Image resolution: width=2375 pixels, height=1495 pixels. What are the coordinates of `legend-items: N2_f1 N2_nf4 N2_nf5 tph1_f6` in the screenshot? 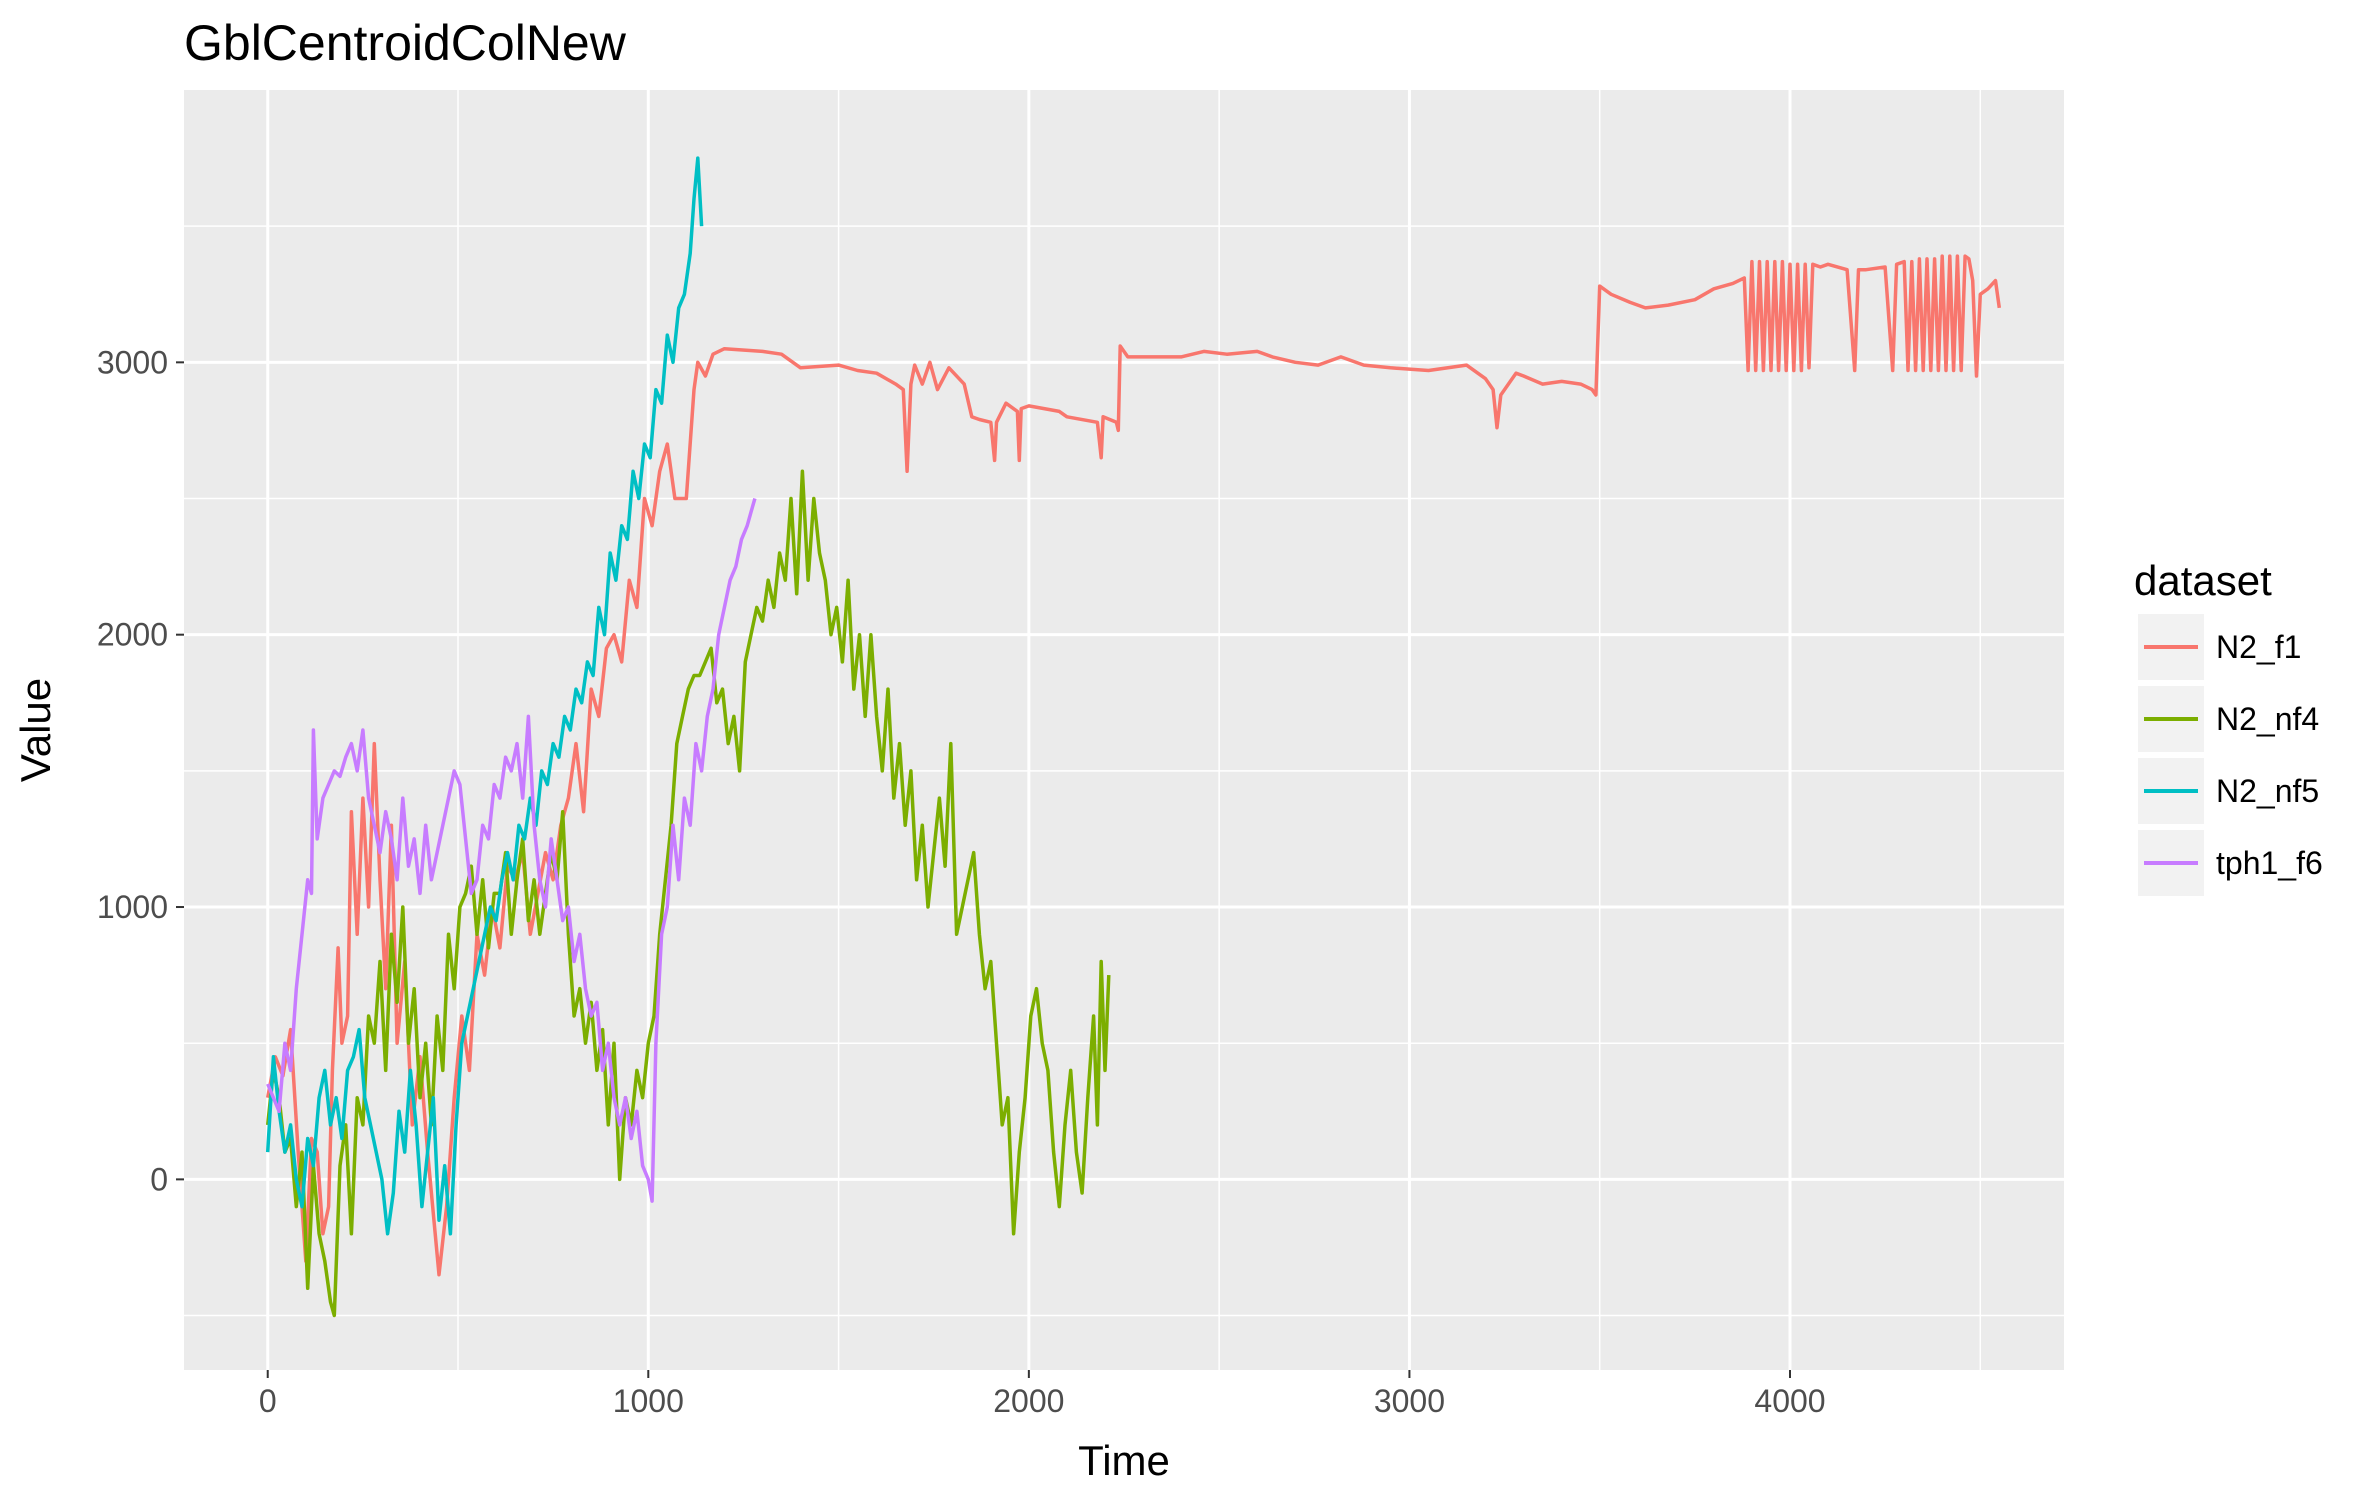 It's located at (2230, 755).